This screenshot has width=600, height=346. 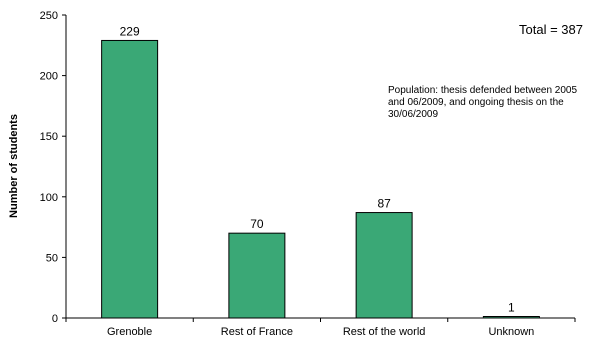 I want to click on data-label: 1, so click(x=511, y=308).